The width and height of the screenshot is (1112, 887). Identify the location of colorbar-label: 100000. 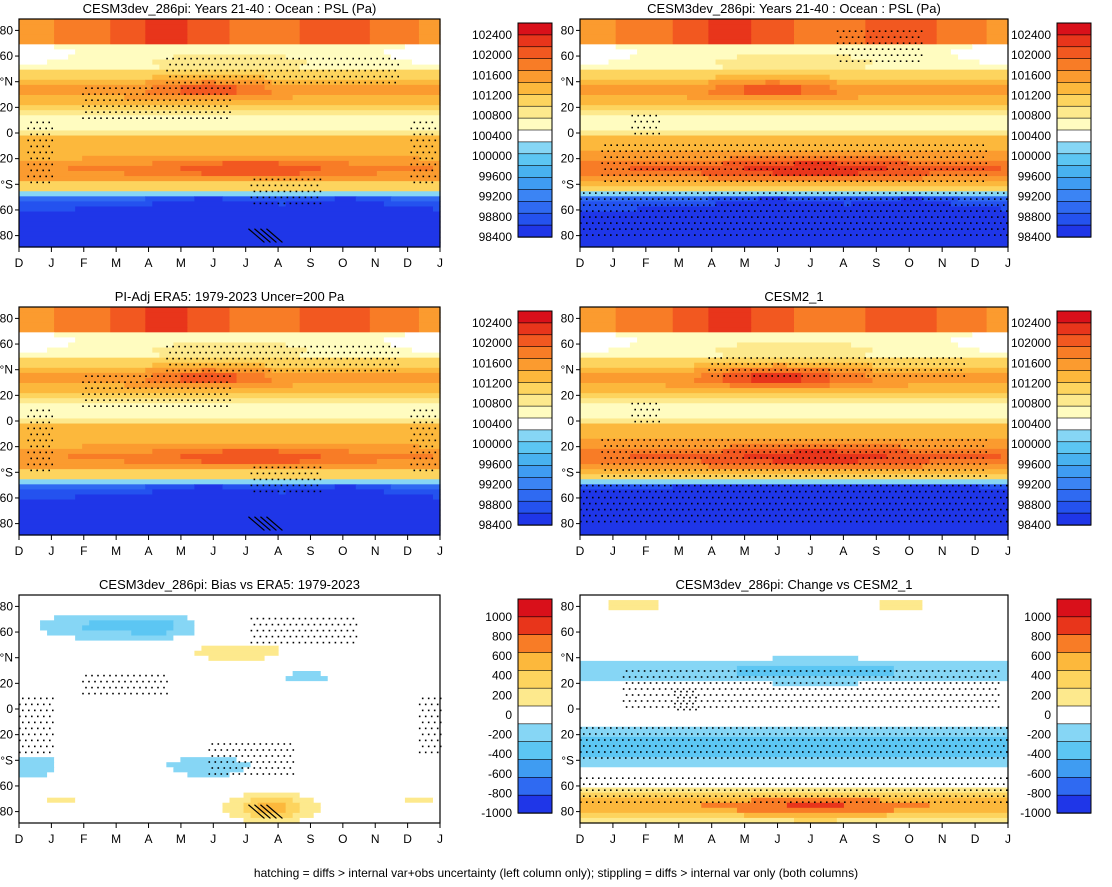
(1031, 156).